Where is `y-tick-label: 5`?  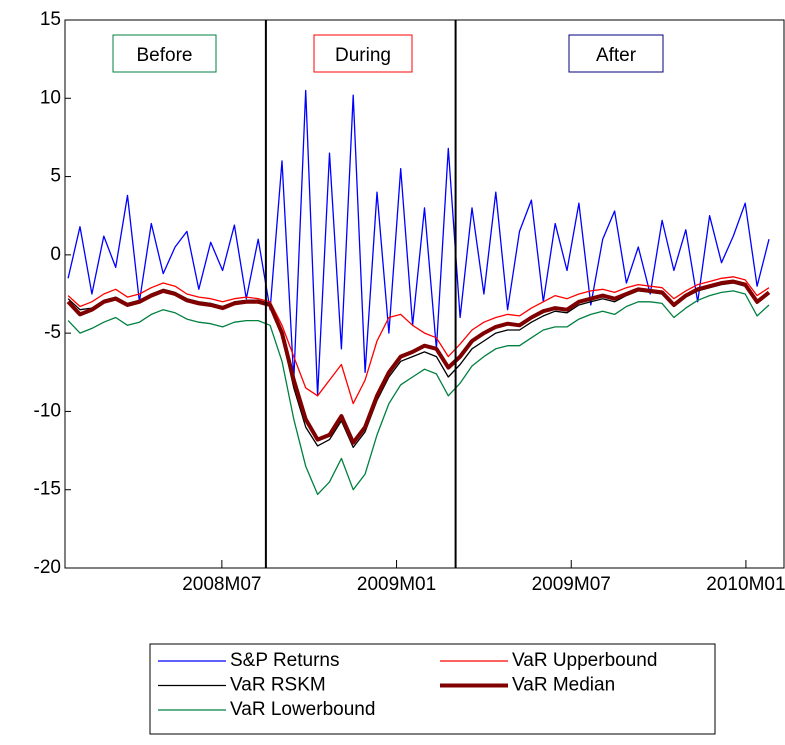
y-tick-label: 5 is located at coordinates (55, 176).